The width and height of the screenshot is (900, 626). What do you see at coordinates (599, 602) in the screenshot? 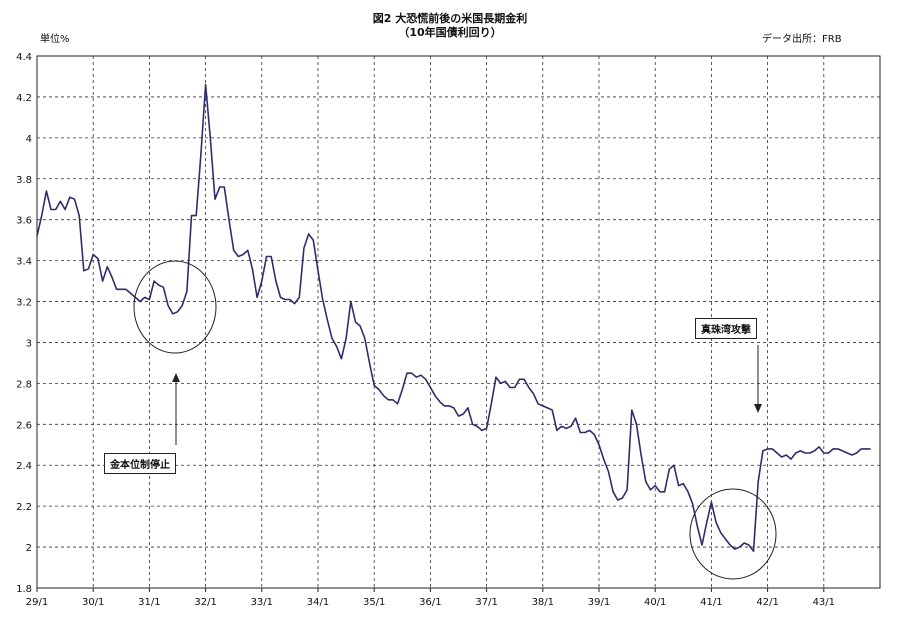
I see `x-tick-label: 39/1` at bounding box center [599, 602].